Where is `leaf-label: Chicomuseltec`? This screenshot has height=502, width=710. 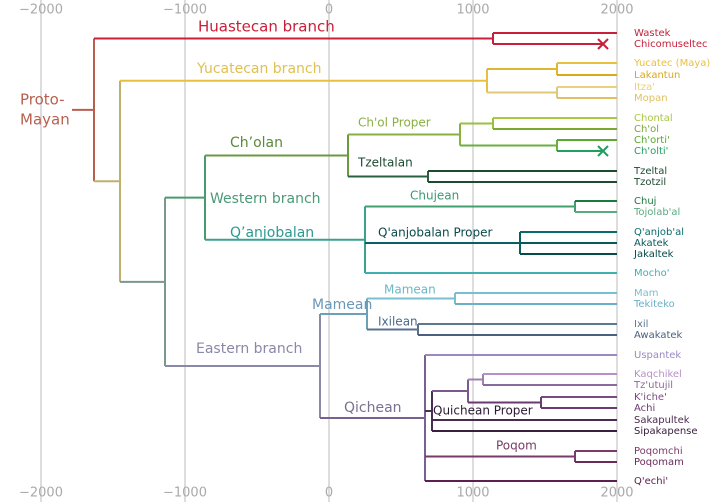 leaf-label: Chicomuseltec is located at coordinates (671, 44).